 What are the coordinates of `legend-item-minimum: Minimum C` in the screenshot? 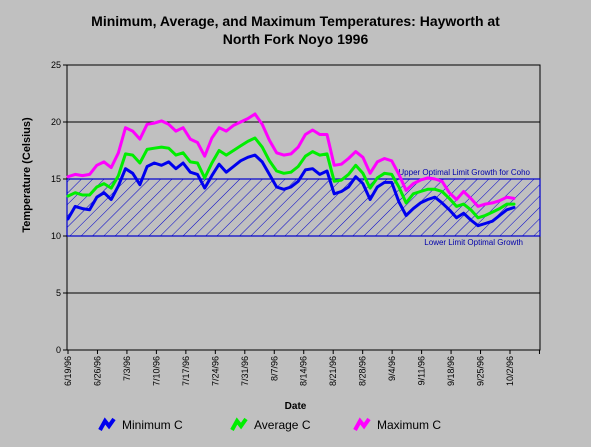 It's located at (140, 425).